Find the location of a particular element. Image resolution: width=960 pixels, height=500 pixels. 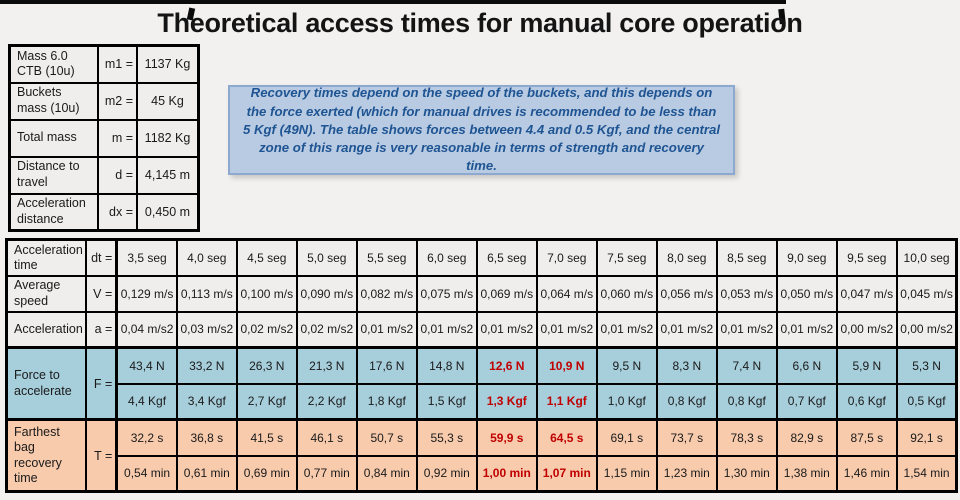

param-label: Mass 6.0 CTB (10u) is located at coordinates (53, 64).